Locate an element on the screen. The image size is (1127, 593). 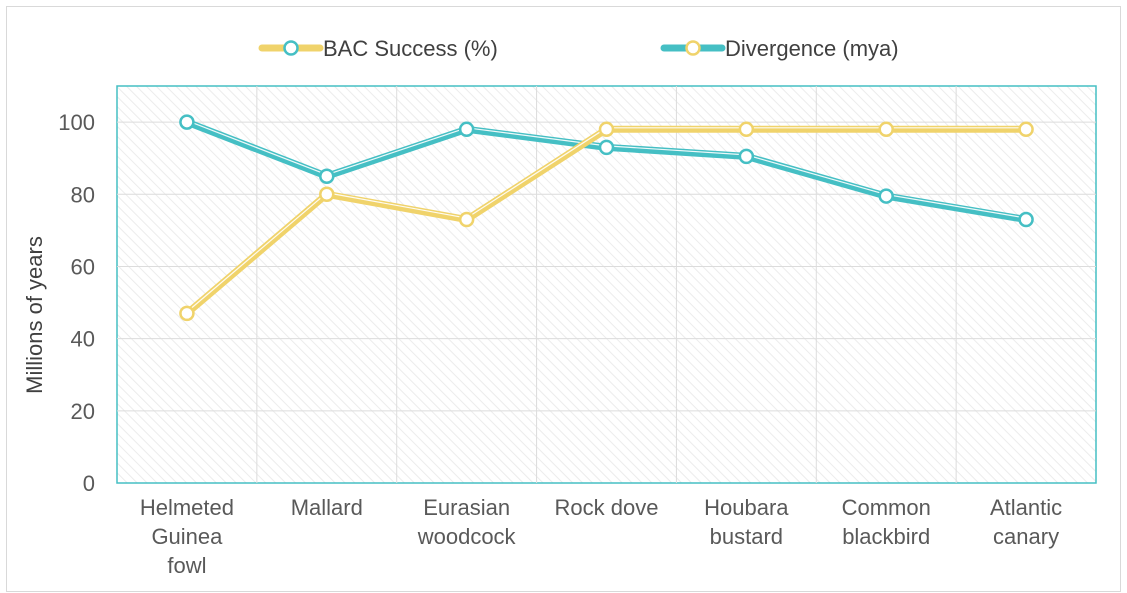
y-tick-label: 20 is located at coordinates (83, 411).